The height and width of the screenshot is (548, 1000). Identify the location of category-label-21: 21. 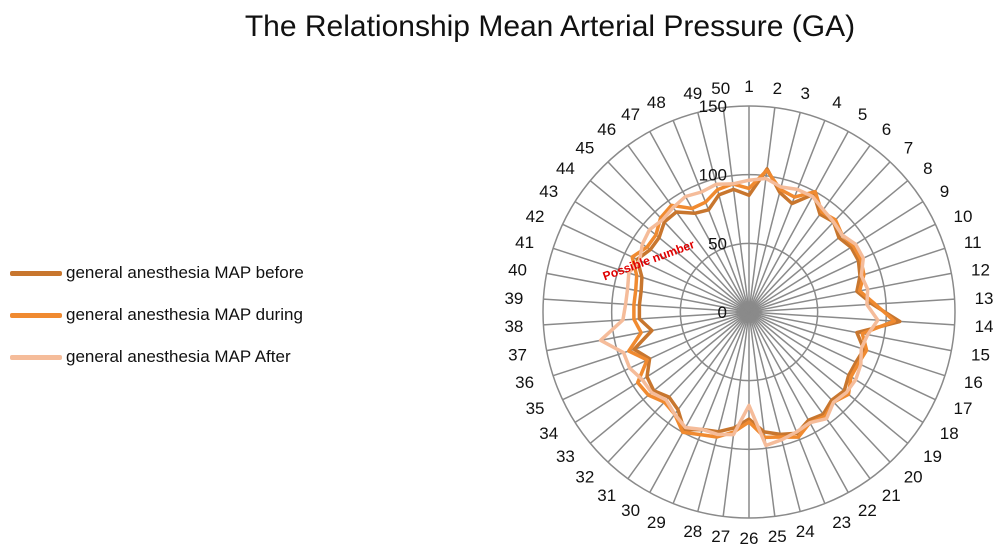
(891, 495).